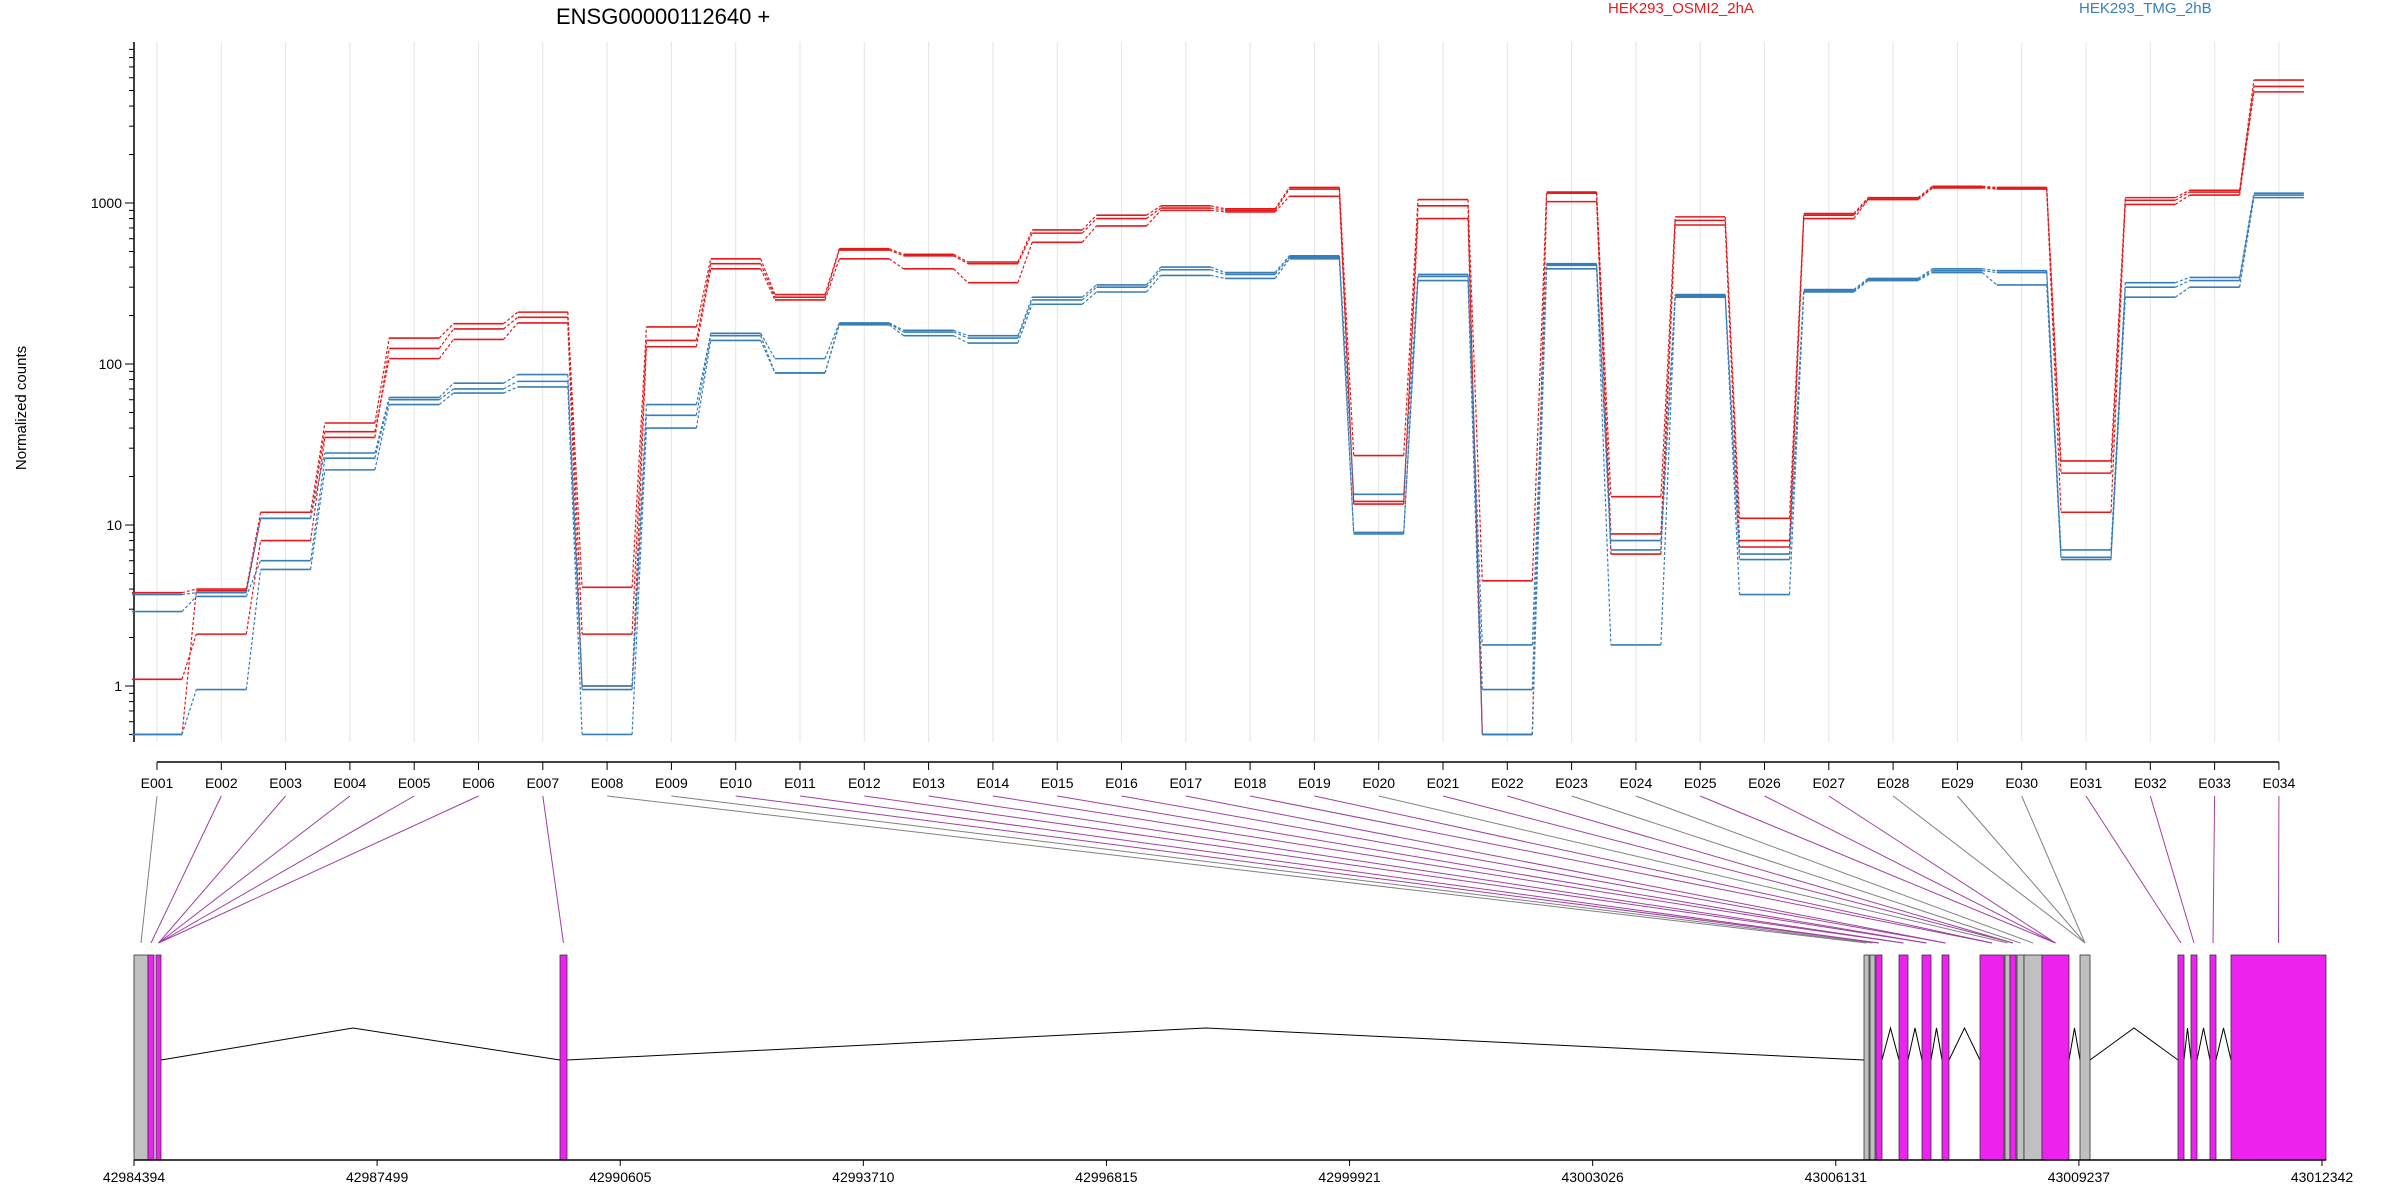 This screenshot has height=1200, width=2400. Describe the element at coordinates (735, 783) in the screenshot. I see `x-tick-label: E010` at that location.